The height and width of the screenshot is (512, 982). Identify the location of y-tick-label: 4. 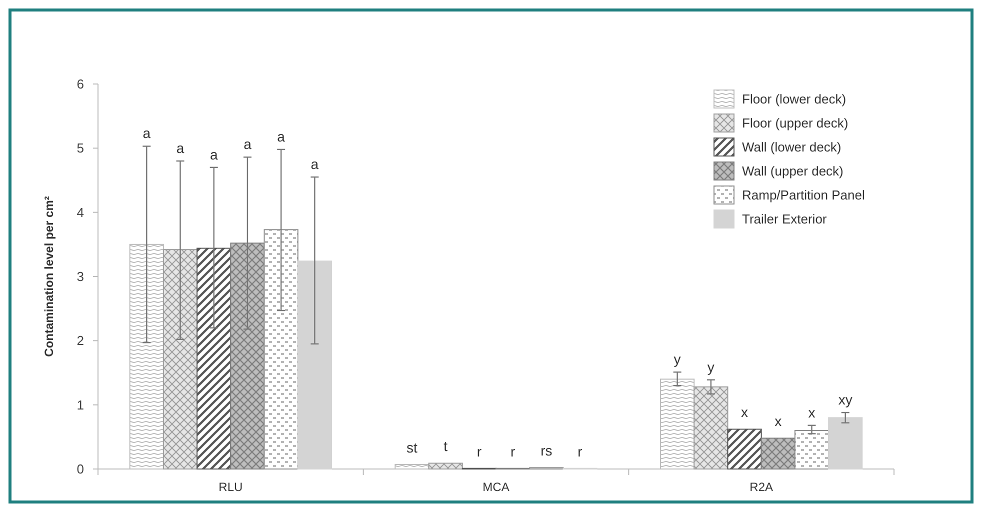
(80, 212).